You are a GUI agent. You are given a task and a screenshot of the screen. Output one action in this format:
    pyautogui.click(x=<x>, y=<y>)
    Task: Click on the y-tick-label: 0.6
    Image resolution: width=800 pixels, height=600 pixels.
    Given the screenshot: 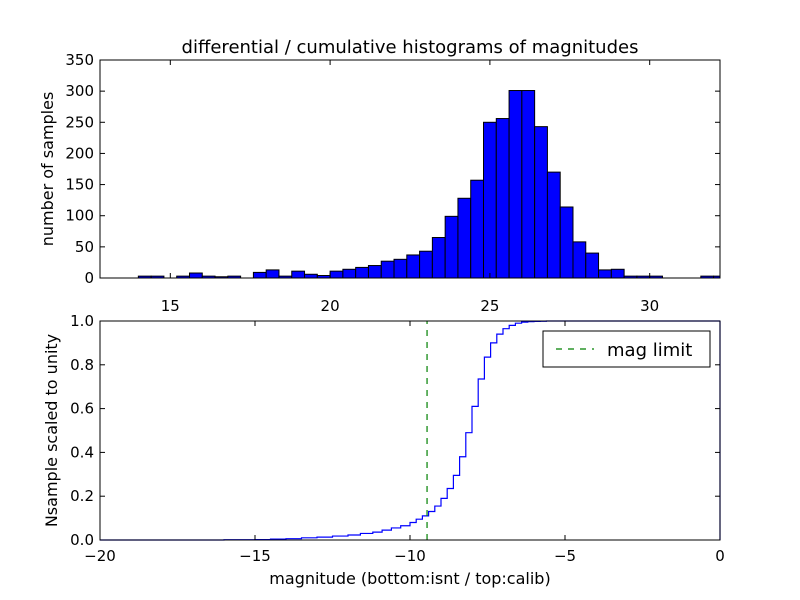 What is the action you would take?
    pyautogui.click(x=82, y=409)
    